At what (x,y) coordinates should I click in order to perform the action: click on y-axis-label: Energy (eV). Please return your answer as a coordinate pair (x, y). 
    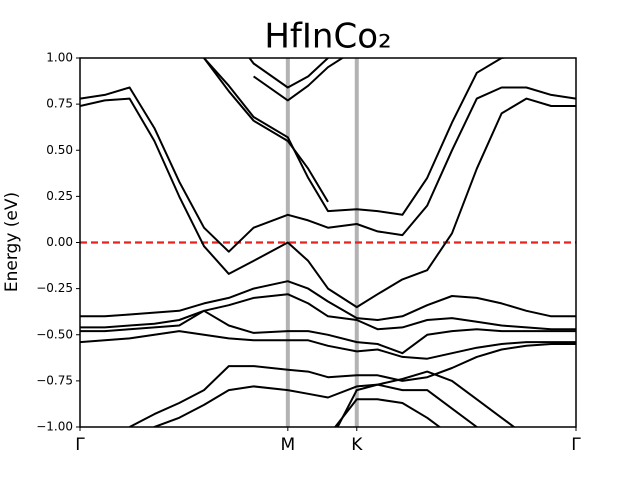
    Looking at the image, I should click on (12, 242).